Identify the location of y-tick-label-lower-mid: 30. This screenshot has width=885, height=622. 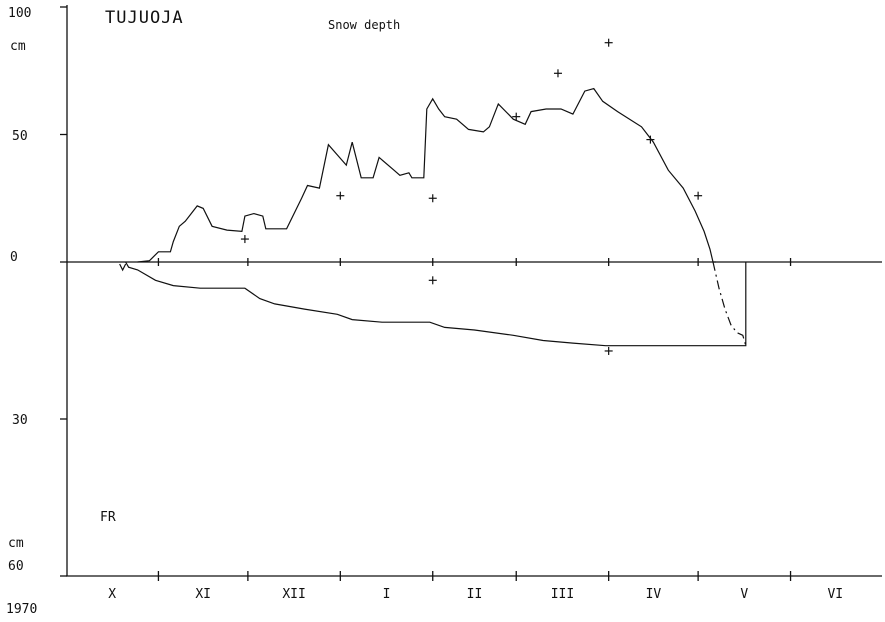
(20, 420).